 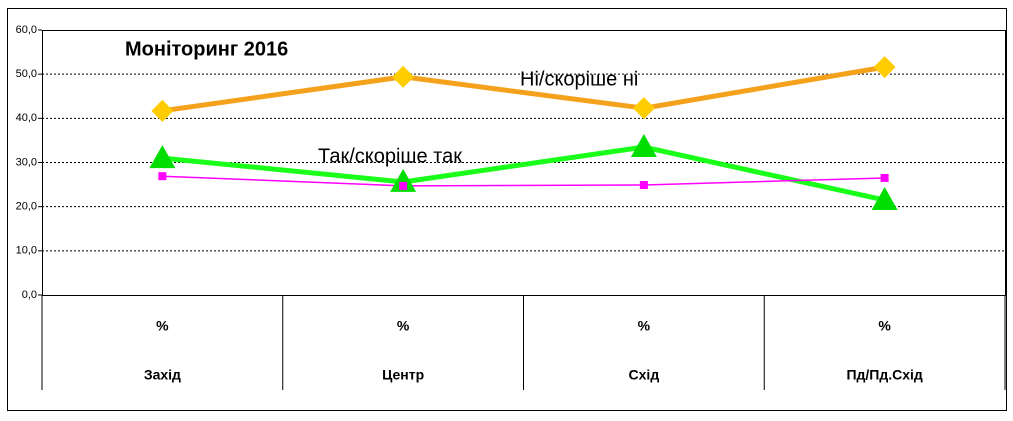 I want to click on y-tick-label: 20,0, so click(x=26, y=207).